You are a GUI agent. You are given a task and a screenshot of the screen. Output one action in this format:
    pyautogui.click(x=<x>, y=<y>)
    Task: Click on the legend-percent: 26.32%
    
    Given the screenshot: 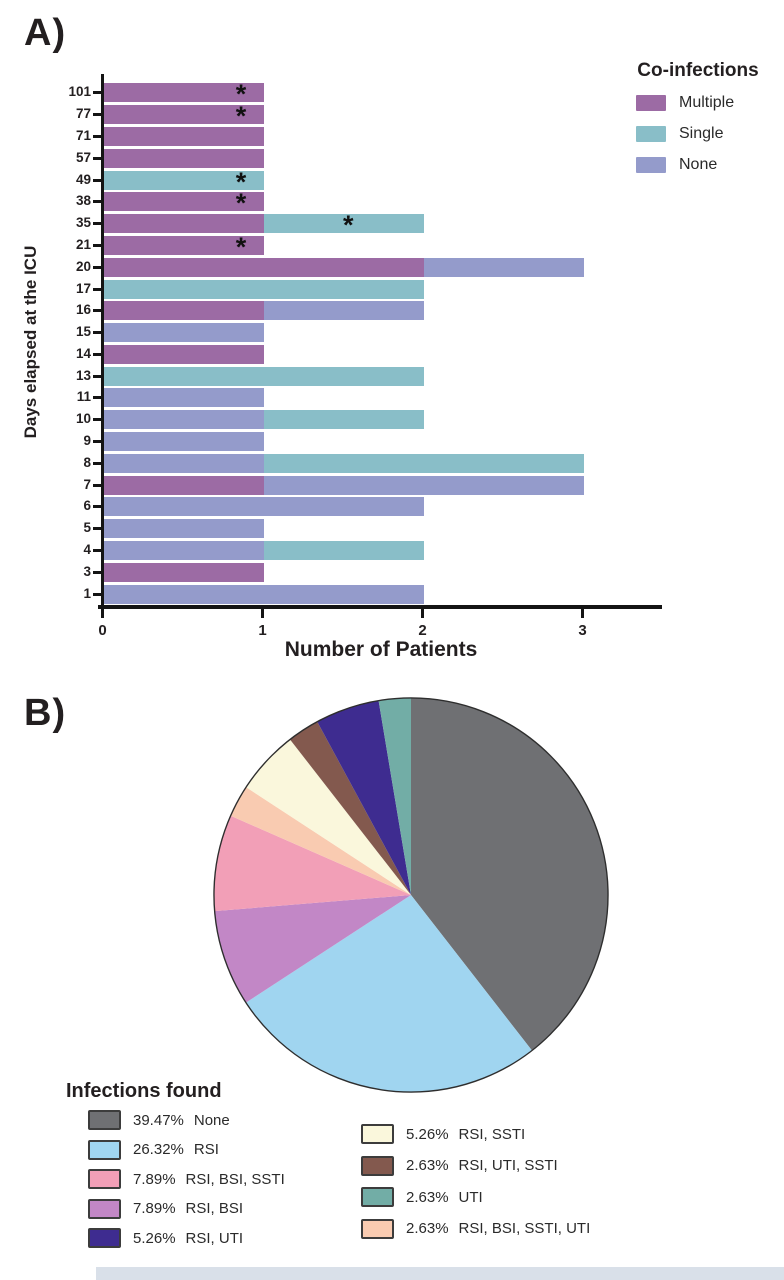 What is the action you would take?
    pyautogui.click(x=158, y=1149)
    